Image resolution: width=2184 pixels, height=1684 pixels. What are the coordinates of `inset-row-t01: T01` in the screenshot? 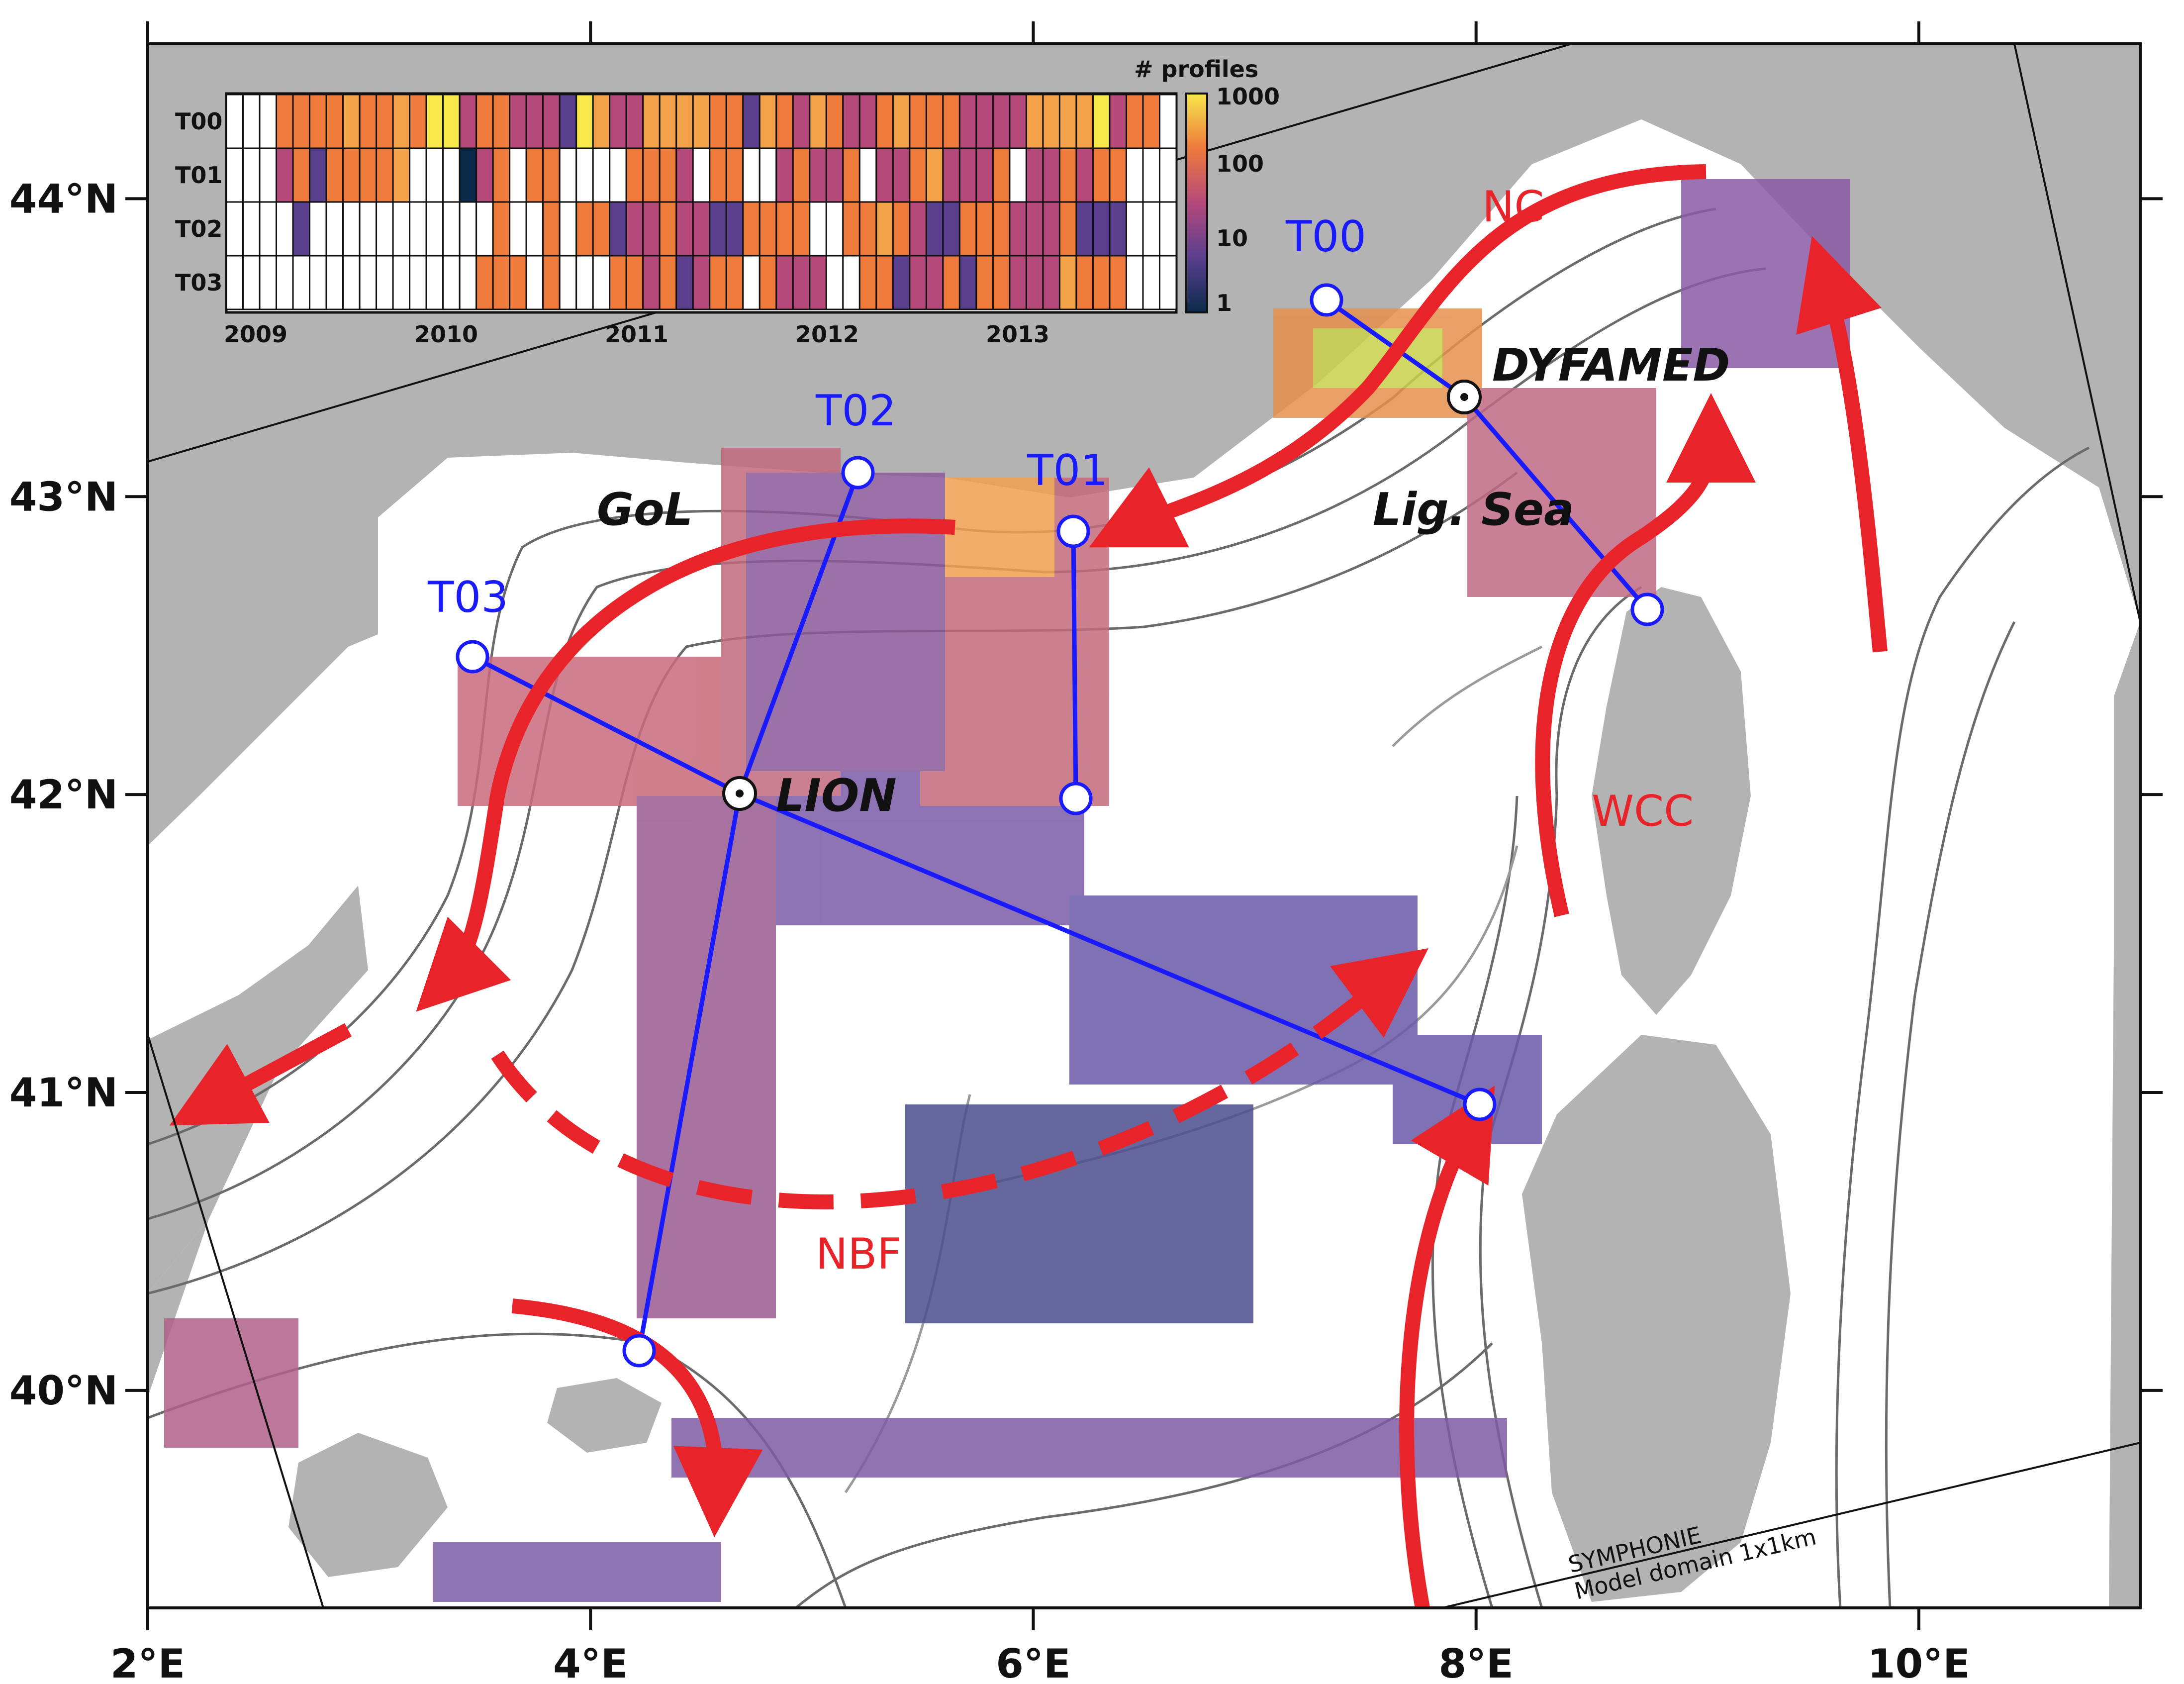 It's located at (198, 175).